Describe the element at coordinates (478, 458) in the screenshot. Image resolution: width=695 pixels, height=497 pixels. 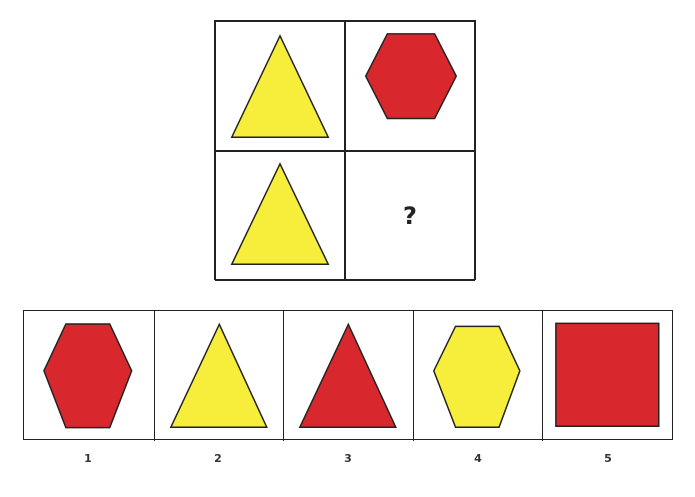
I see `option-label-4: 4` at that location.